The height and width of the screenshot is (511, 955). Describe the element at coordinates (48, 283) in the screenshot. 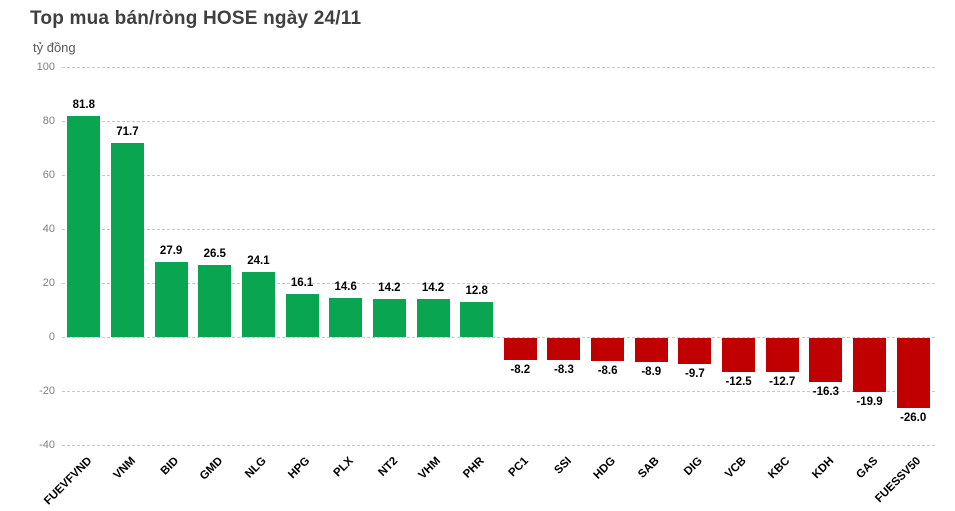

I see `y-axis-tick-20: 20` at that location.